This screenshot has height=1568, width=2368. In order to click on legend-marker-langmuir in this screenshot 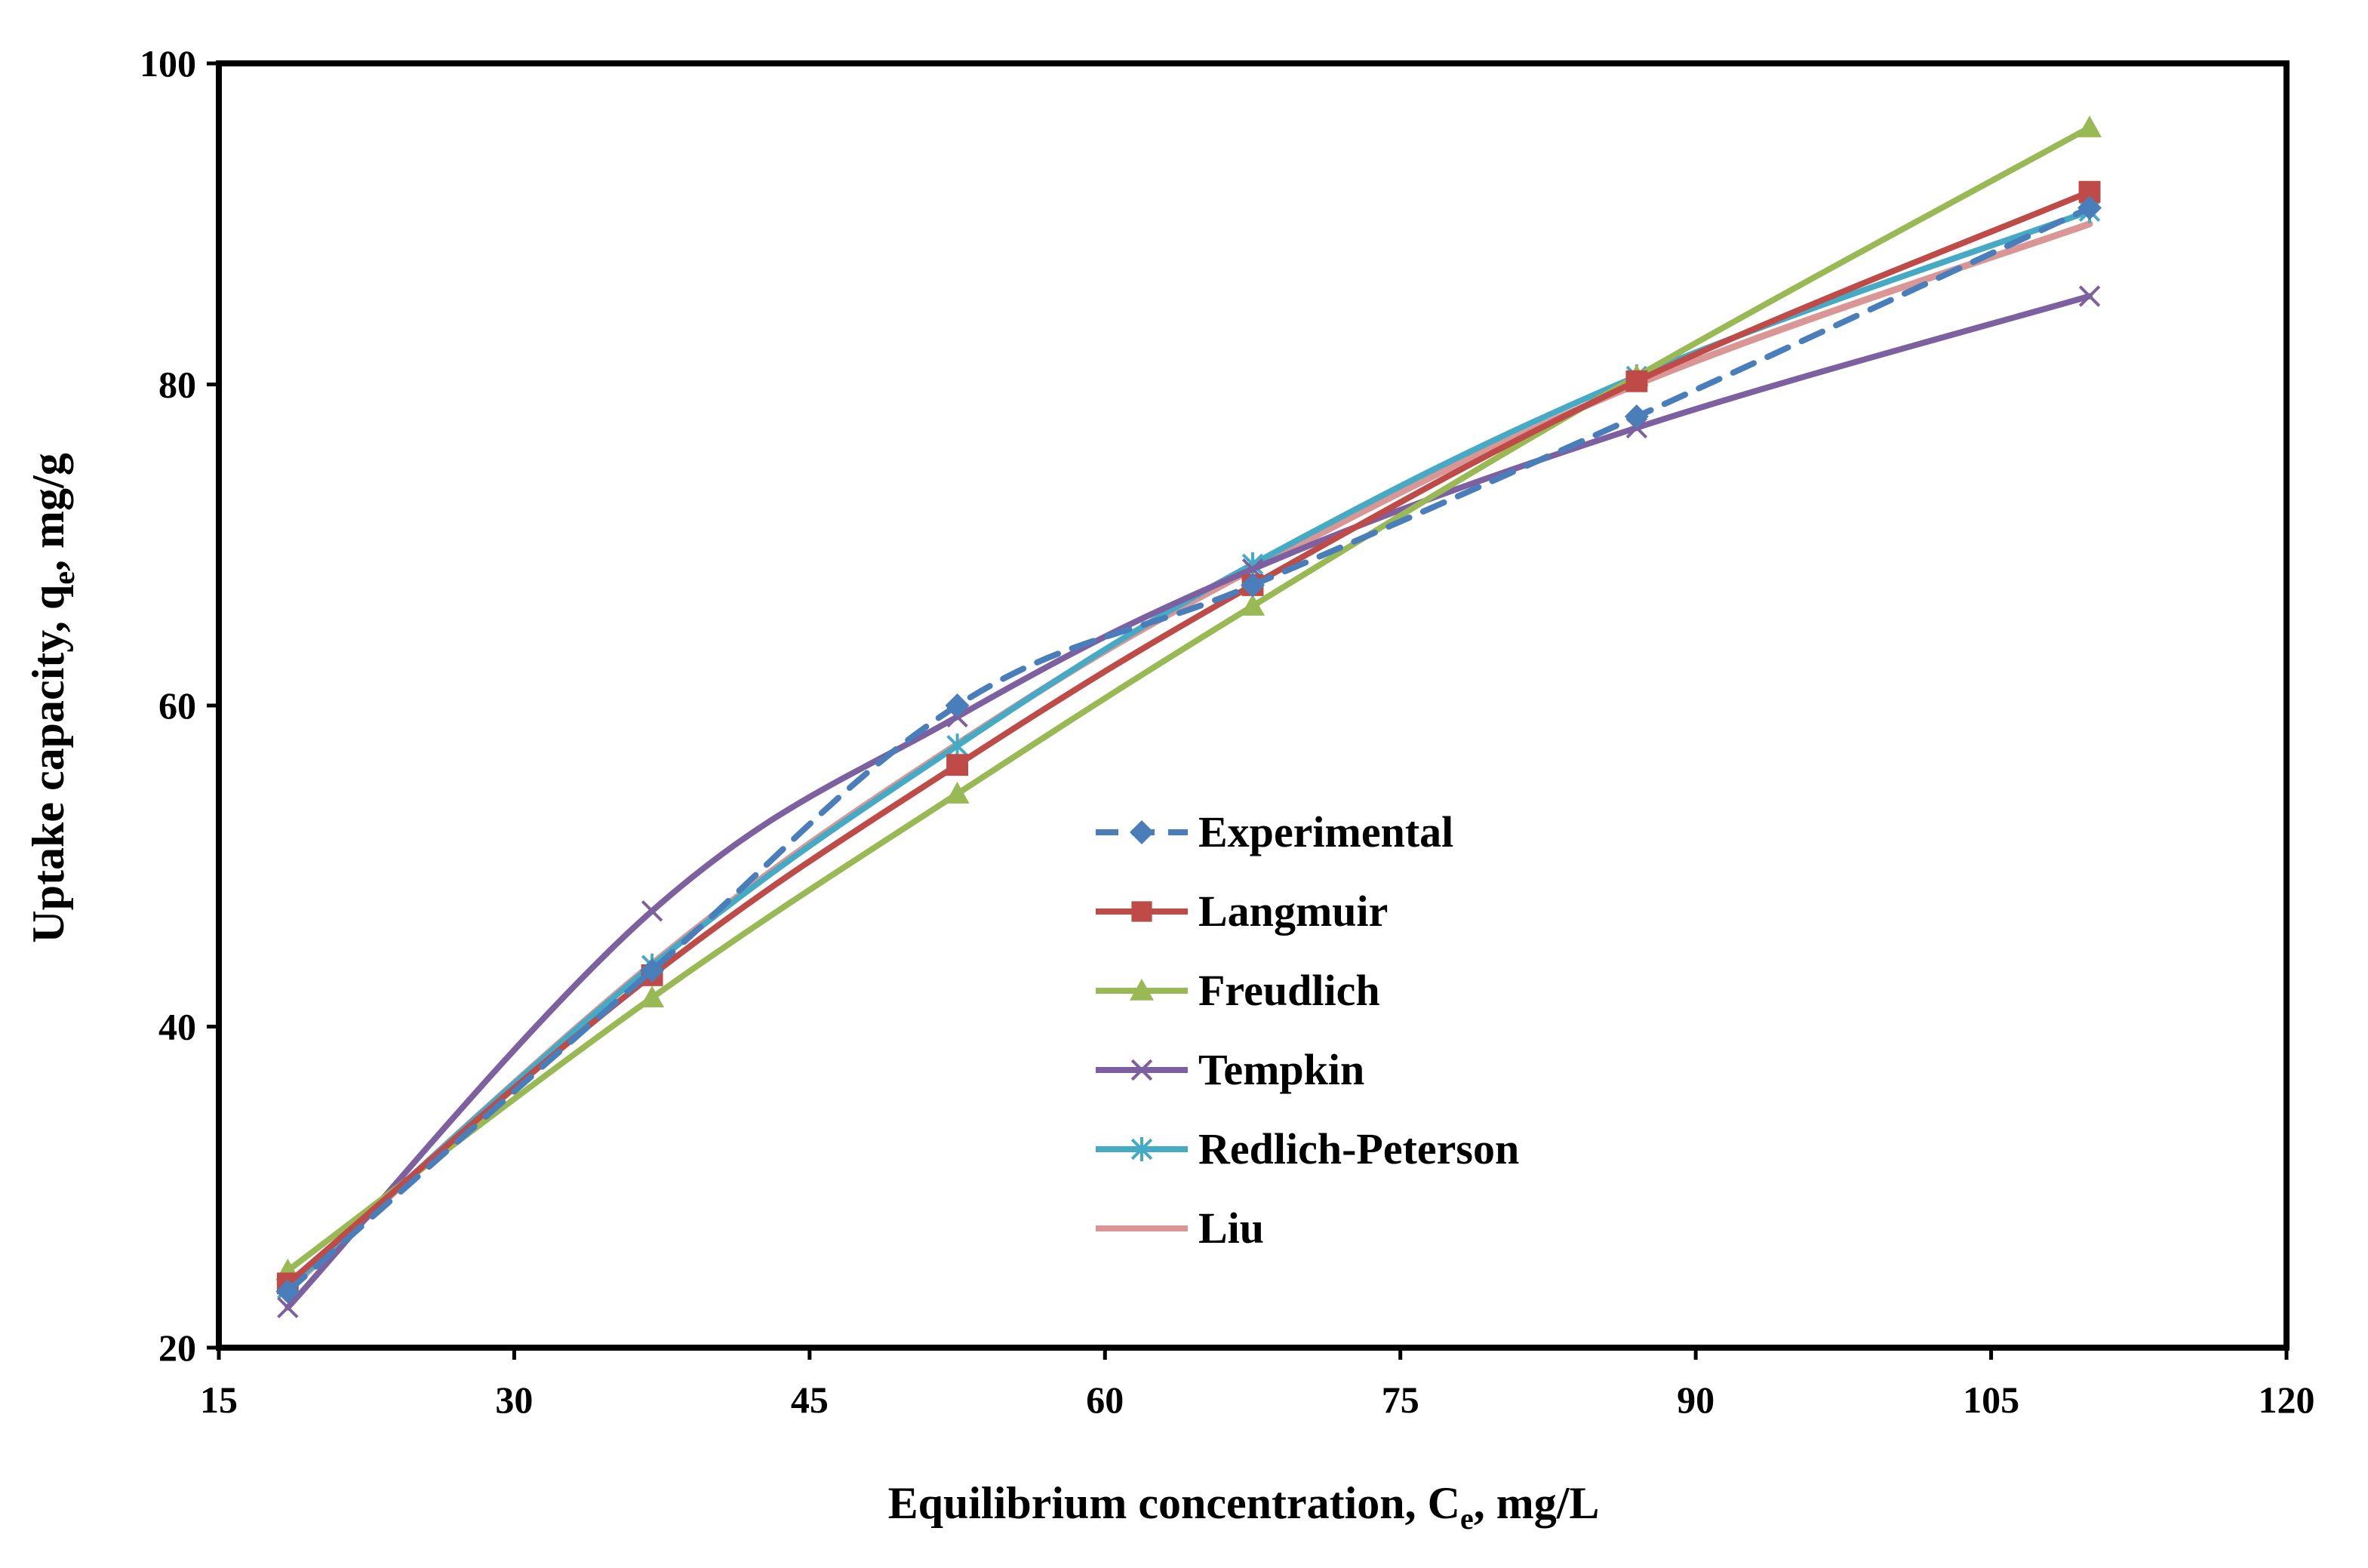, I will do `click(1141, 911)`.